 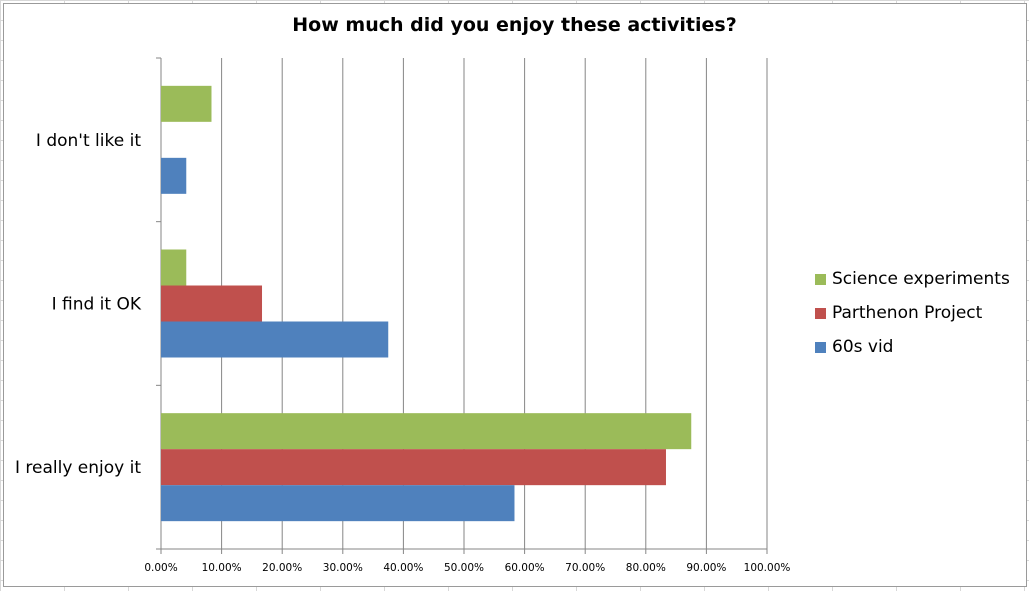 What do you see at coordinates (222, 568) in the screenshot?
I see `x-tick-label: 10.00%` at bounding box center [222, 568].